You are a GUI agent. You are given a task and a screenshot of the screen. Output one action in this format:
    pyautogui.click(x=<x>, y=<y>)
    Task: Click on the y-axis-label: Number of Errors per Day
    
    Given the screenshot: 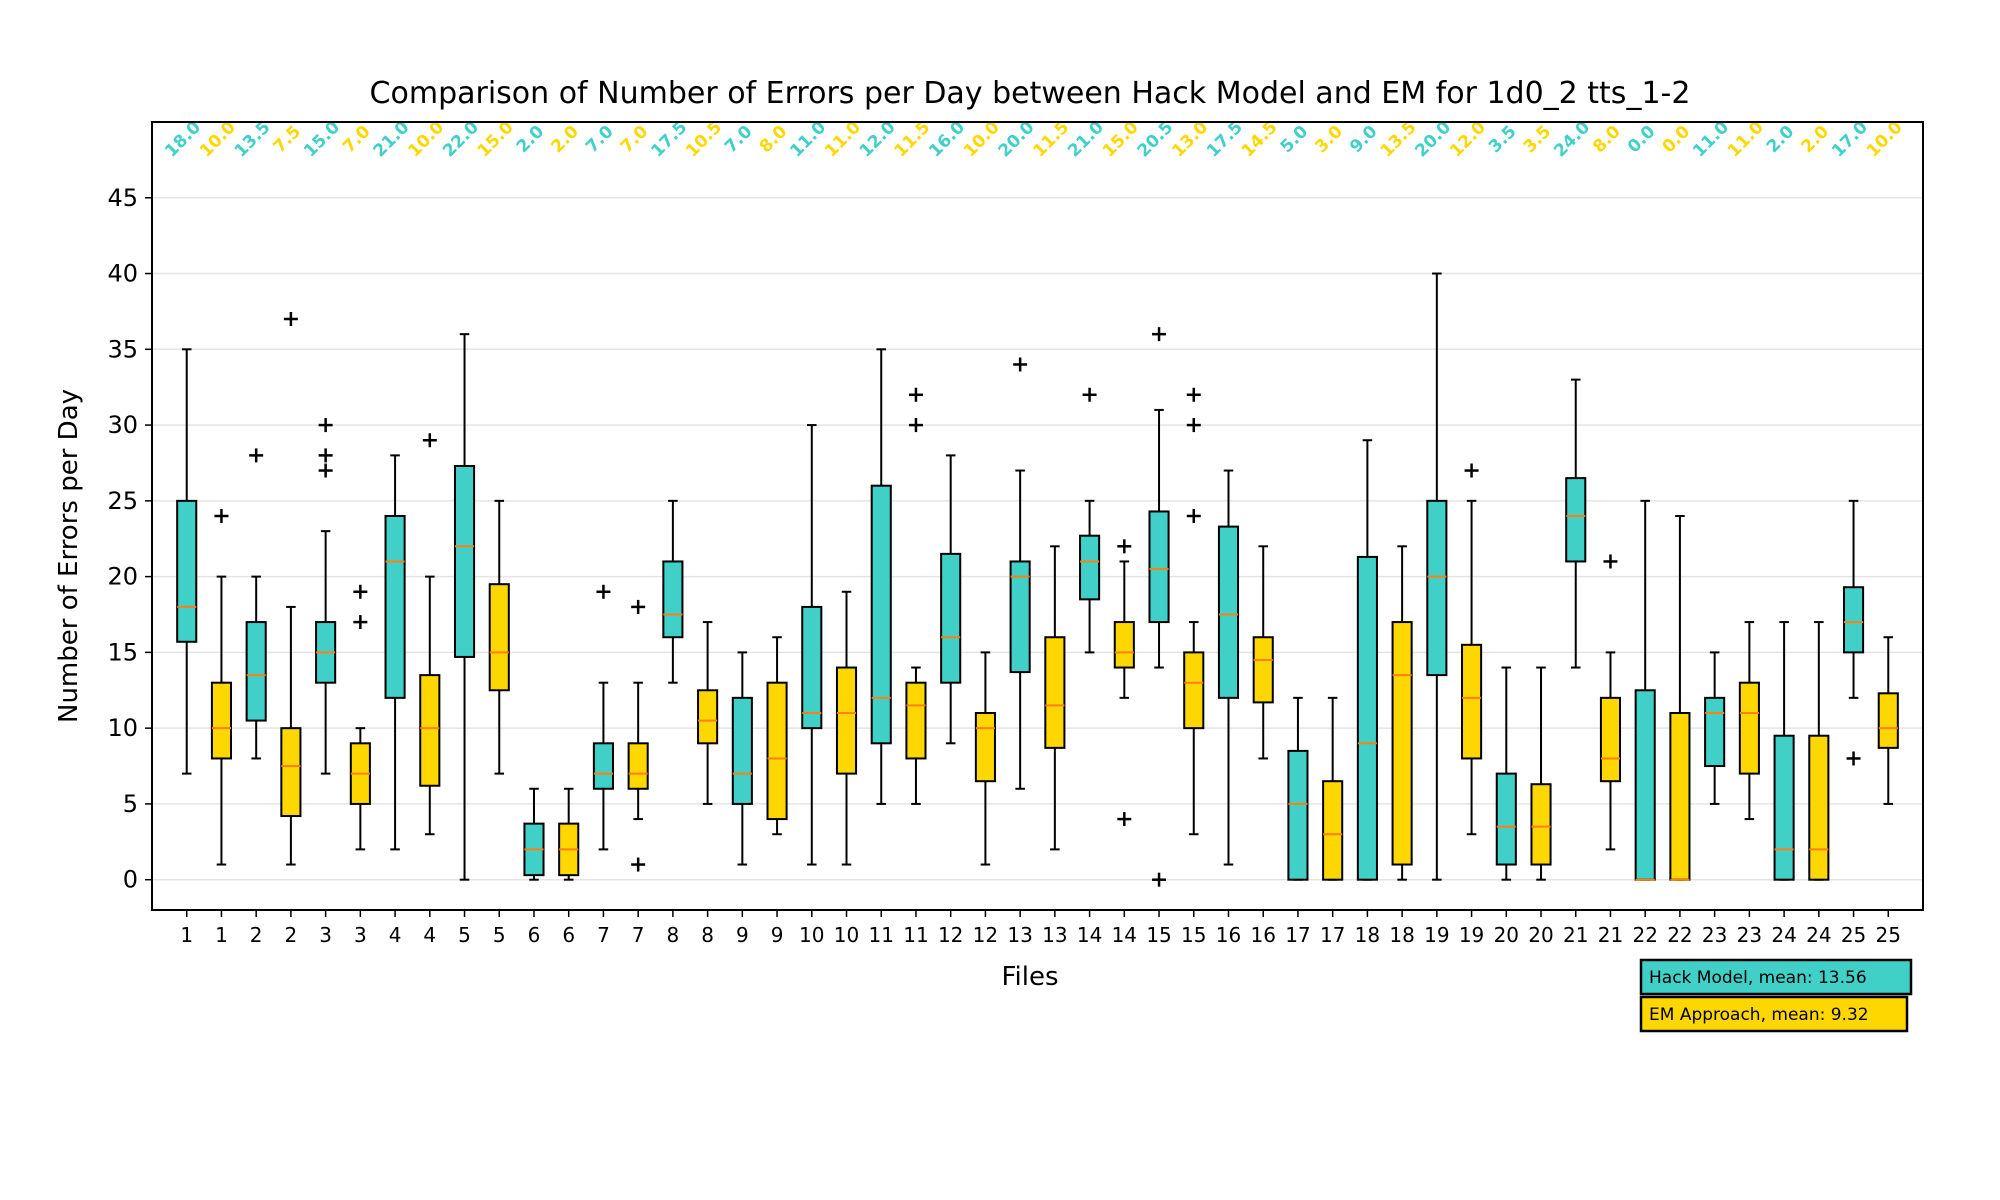 What is the action you would take?
    pyautogui.click(x=69, y=556)
    